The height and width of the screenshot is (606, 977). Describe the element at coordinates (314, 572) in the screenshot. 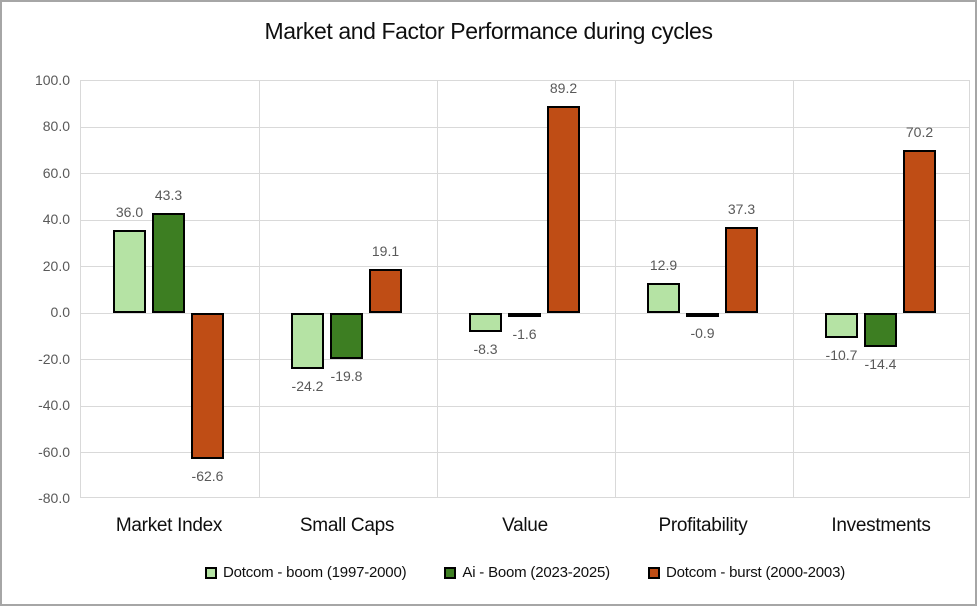

I see `legend-label: Dotcom - boom (1997-2000)` at that location.